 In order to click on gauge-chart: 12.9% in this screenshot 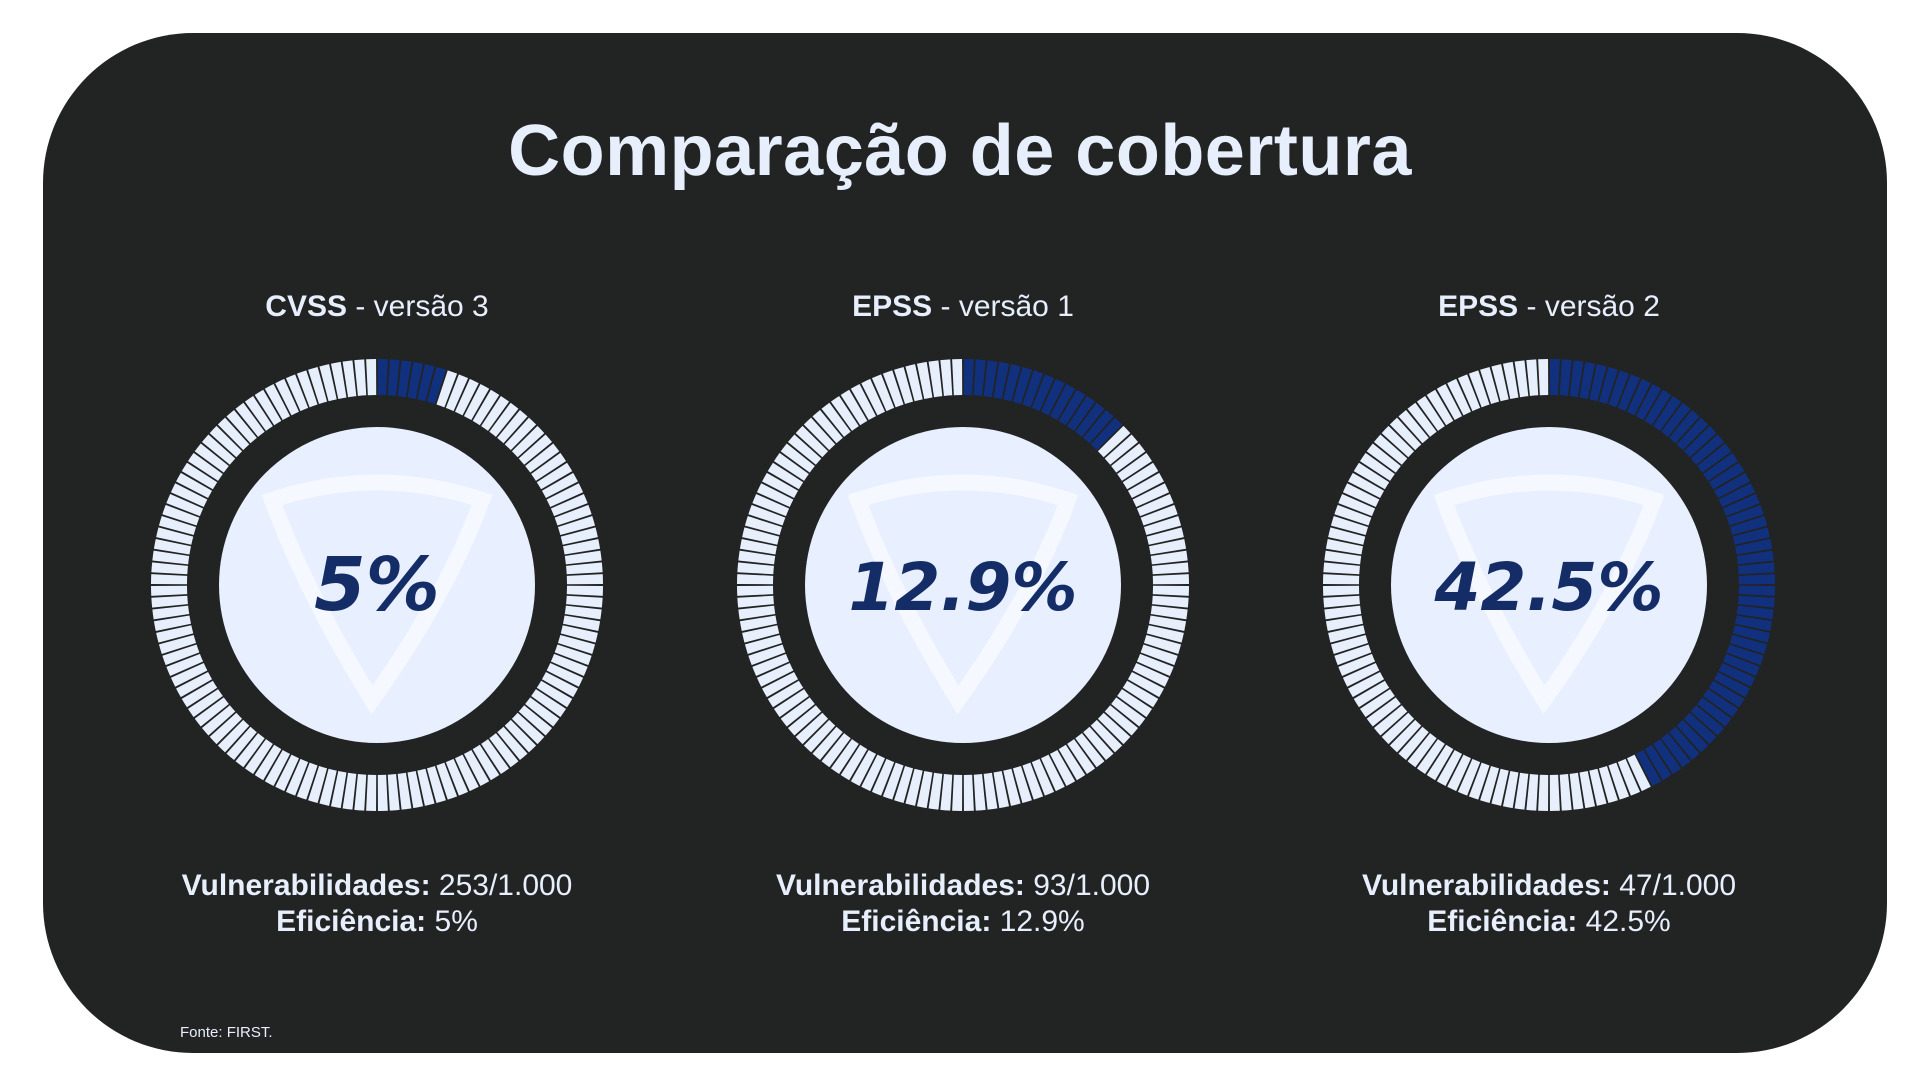, I will do `click(963, 585)`.